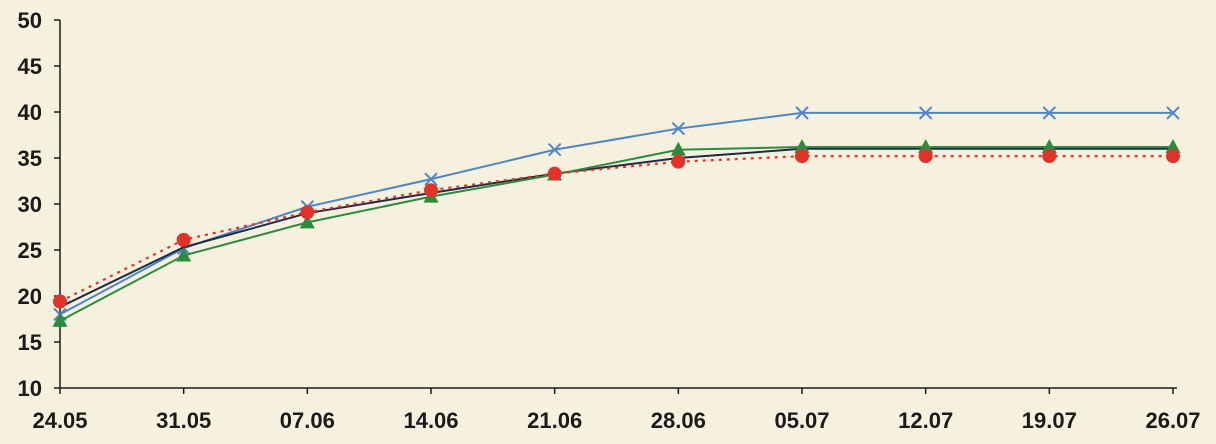 This screenshot has height=444, width=1216. Describe the element at coordinates (59, 420) in the screenshot. I see `x-tick-label: 24.05` at that location.